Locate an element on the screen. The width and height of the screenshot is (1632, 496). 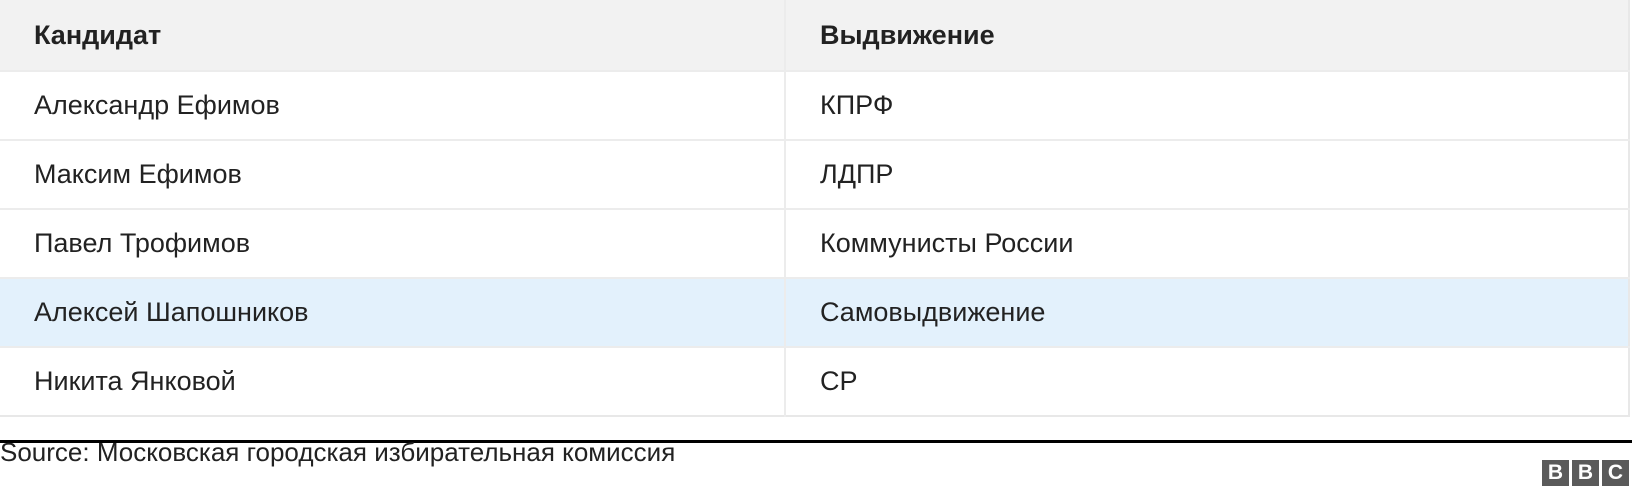
nomination-cell: СР is located at coordinates (1206, 381).